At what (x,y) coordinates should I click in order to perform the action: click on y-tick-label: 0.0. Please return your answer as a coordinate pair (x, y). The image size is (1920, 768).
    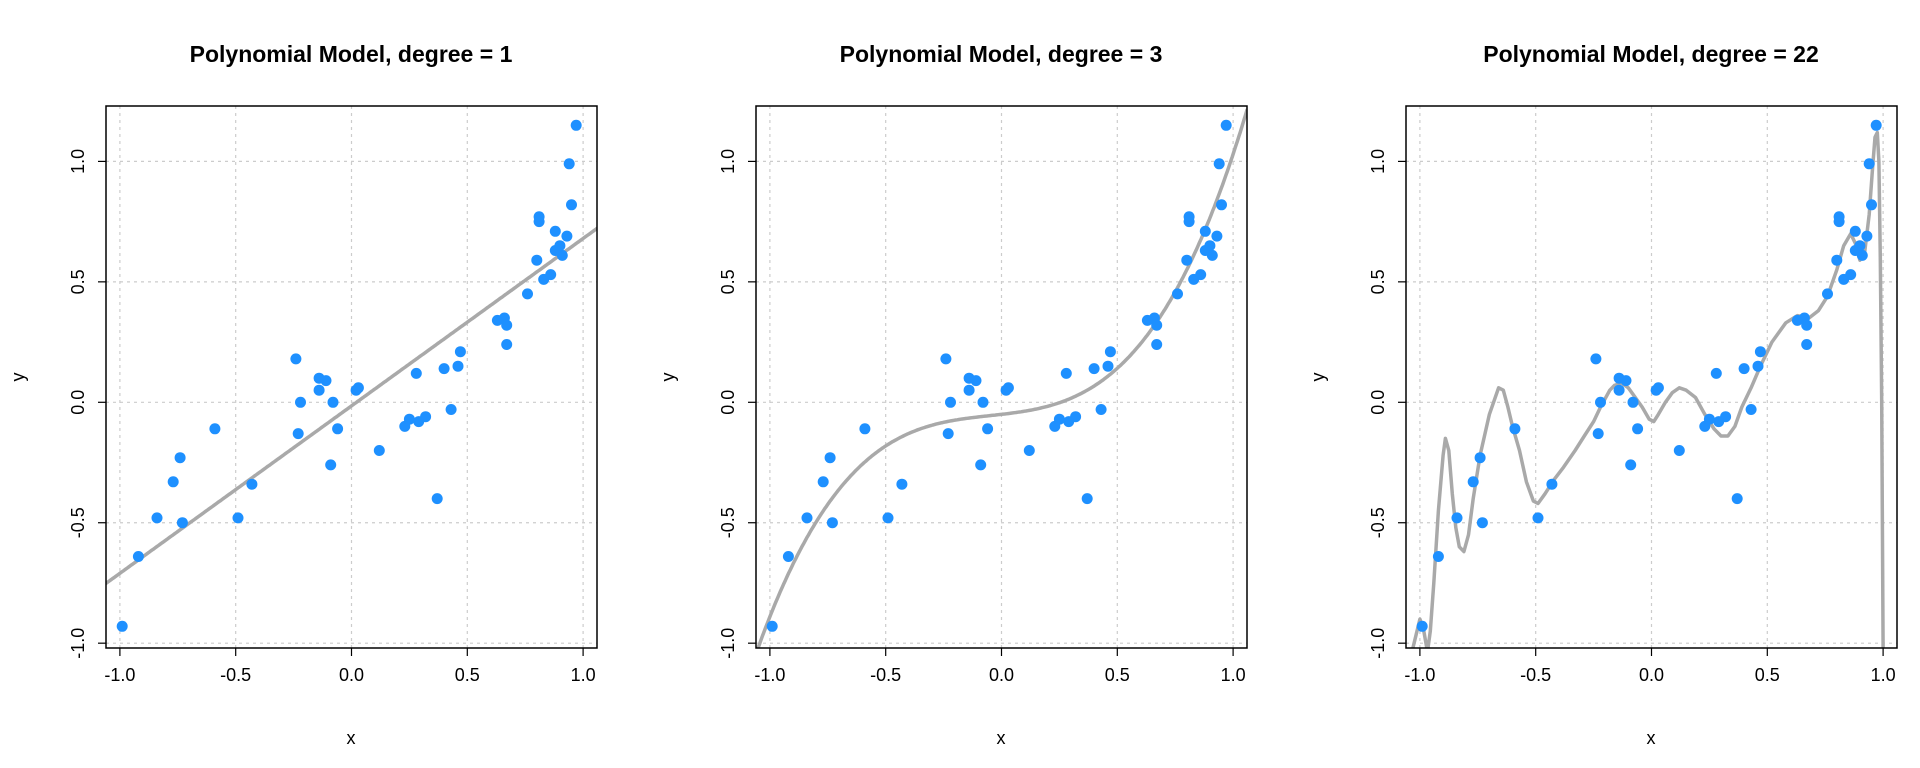
    Looking at the image, I should click on (78, 402).